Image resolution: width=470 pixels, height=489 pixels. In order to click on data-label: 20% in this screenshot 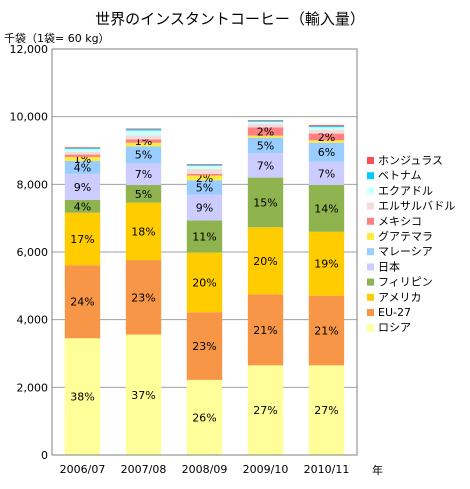, I will do `click(204, 282)`.